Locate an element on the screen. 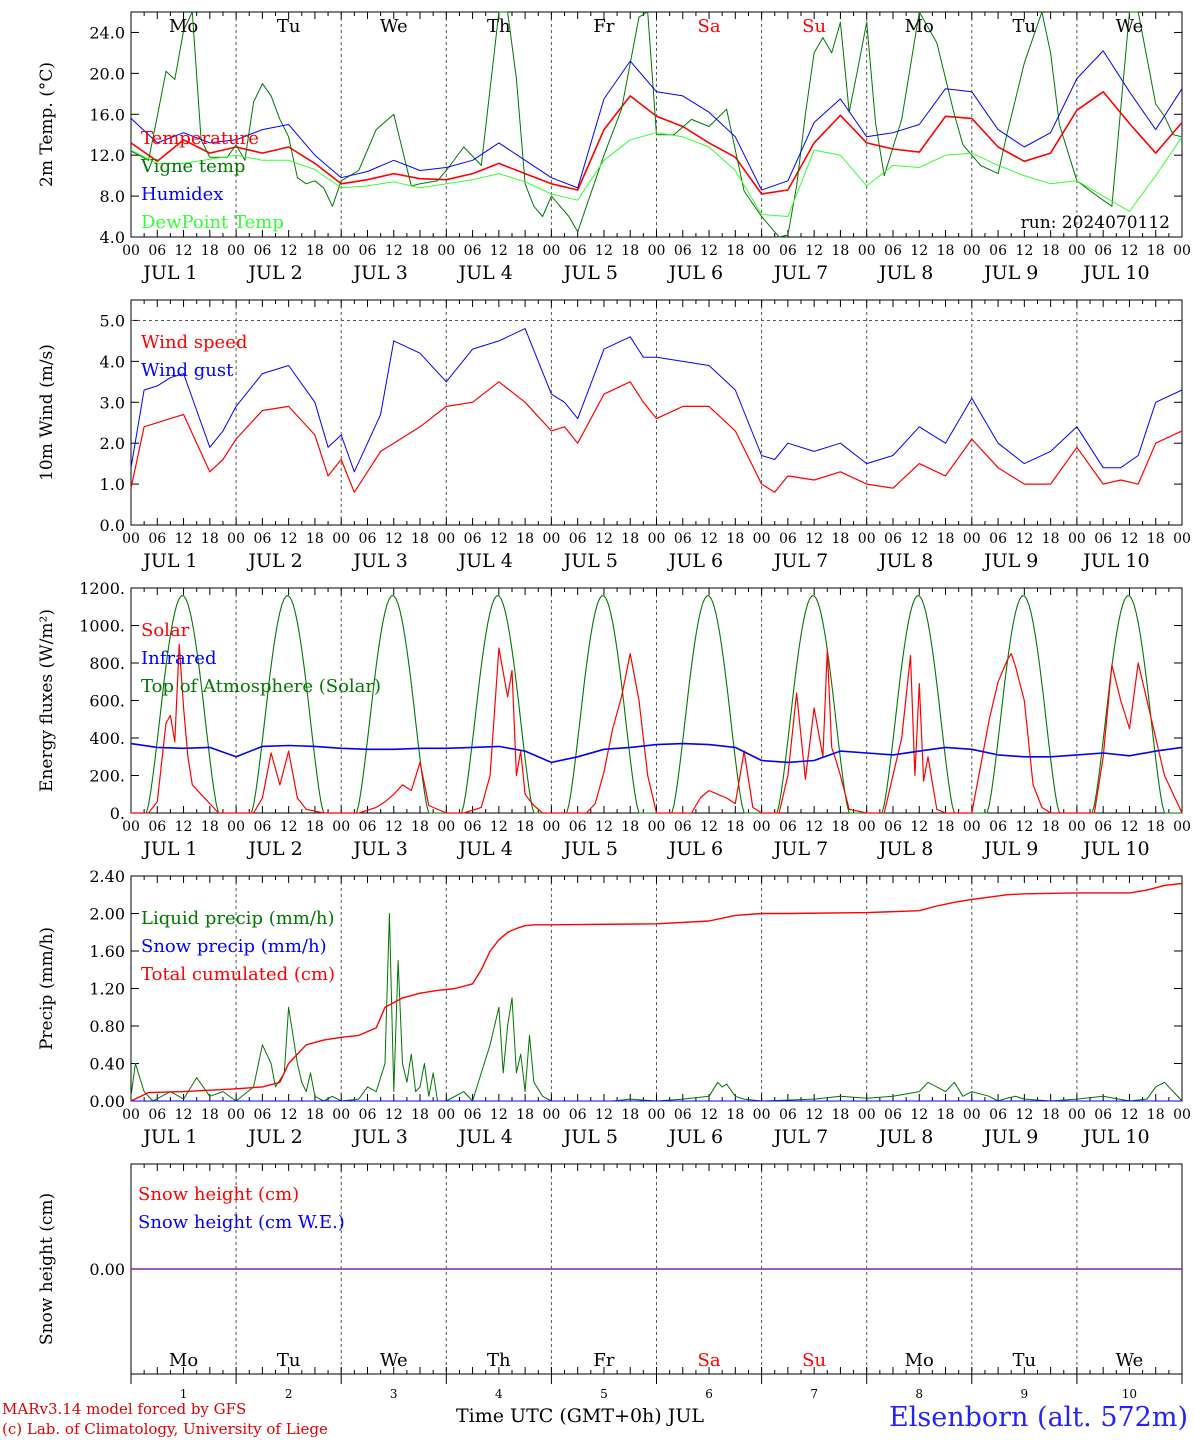 This screenshot has width=1194, height=1440. legend-entry: Wind gust is located at coordinates (187, 370).